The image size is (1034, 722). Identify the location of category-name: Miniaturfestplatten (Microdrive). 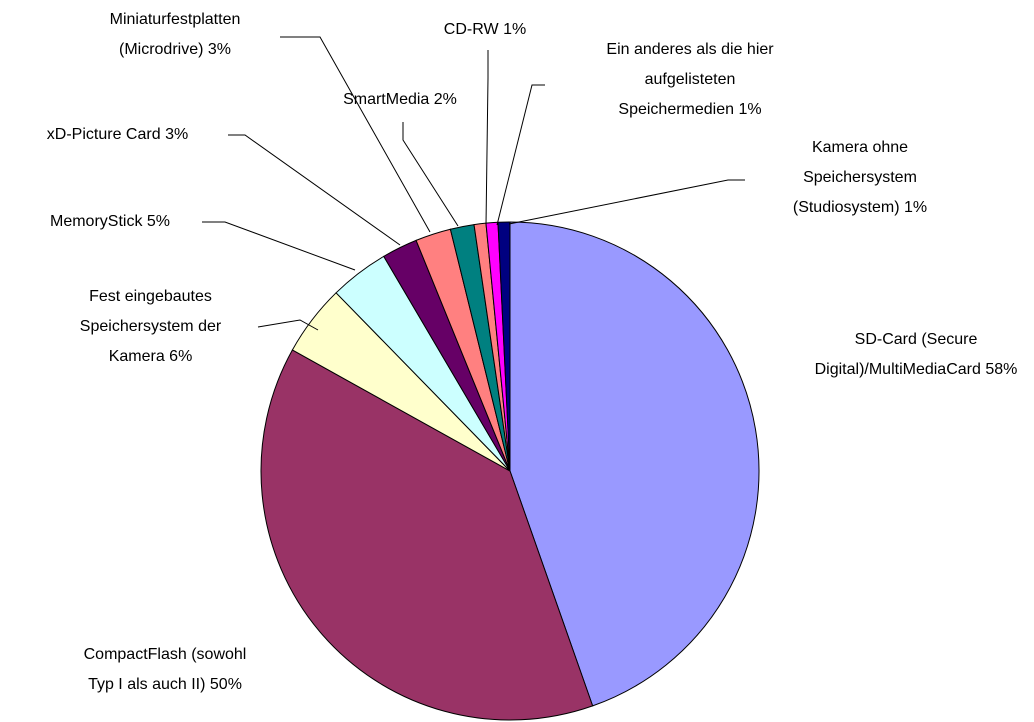
(175, 34).